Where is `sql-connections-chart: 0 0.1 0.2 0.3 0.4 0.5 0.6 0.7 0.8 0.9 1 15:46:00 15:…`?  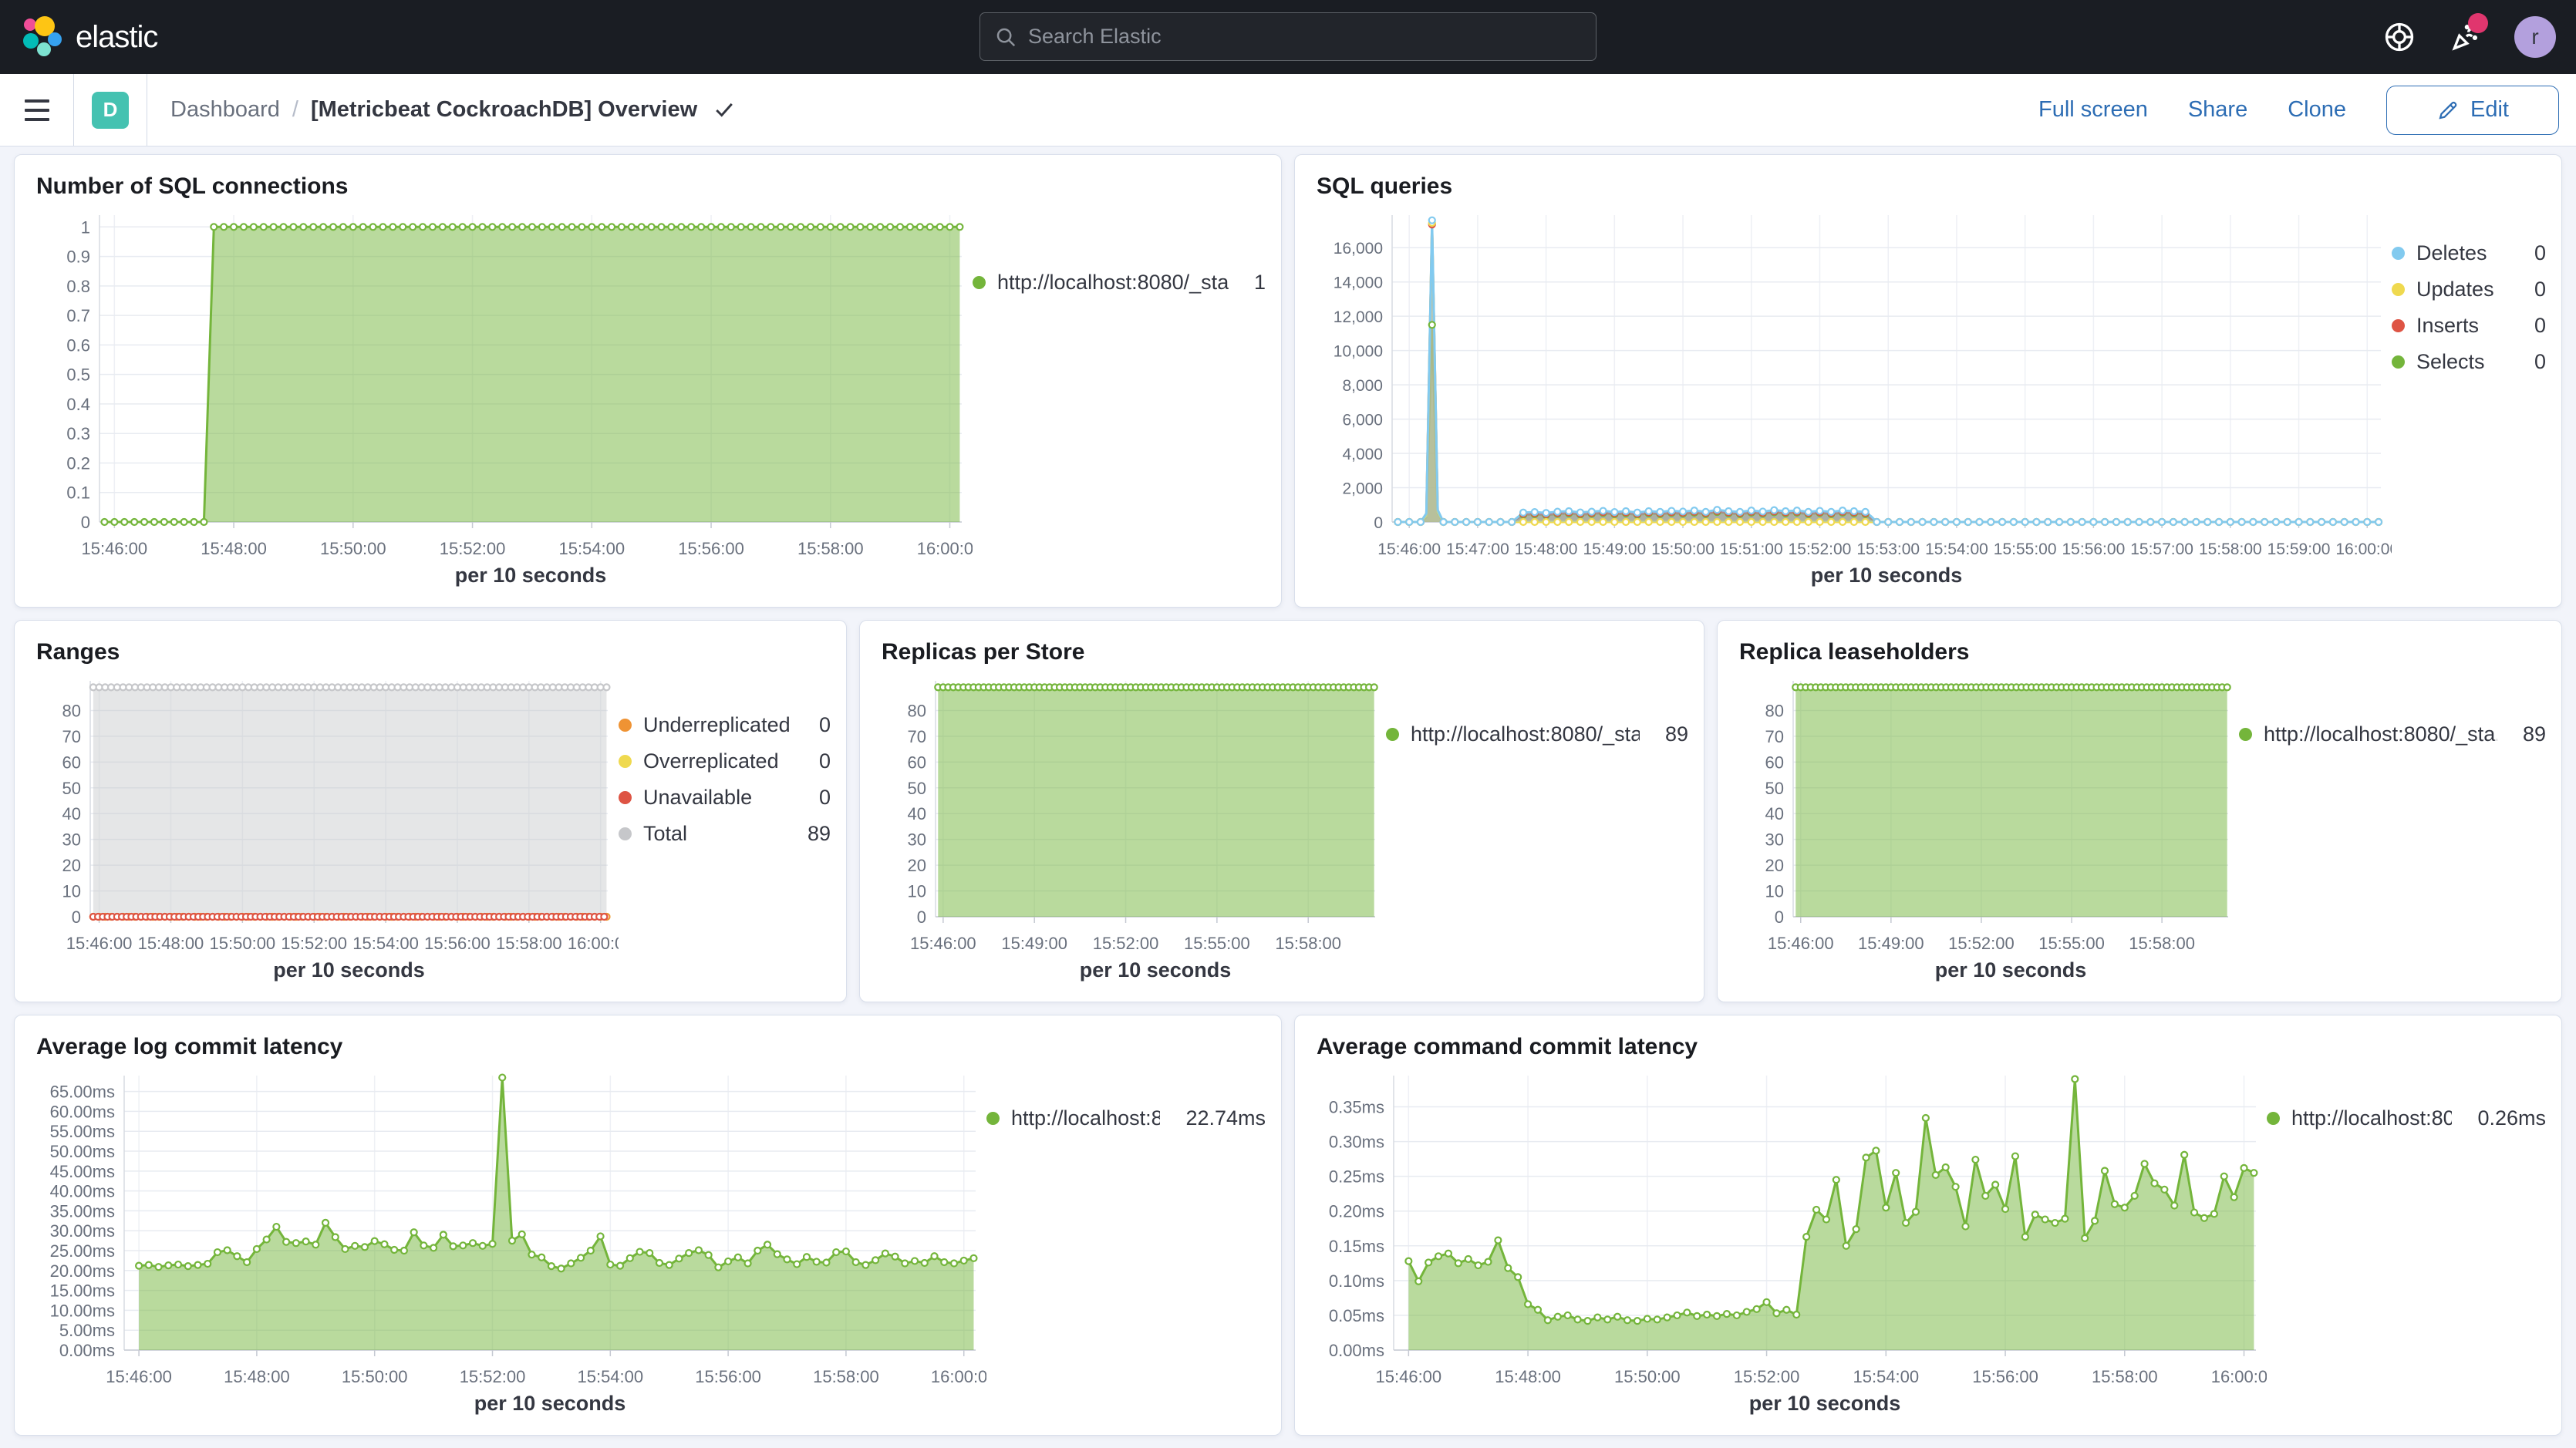 sql-connections-chart: 0 0.1 0.2 0.3 0.4 0.5 0.6 0.7 0.8 0.9 1 15:46:00 15:… is located at coordinates (501, 398).